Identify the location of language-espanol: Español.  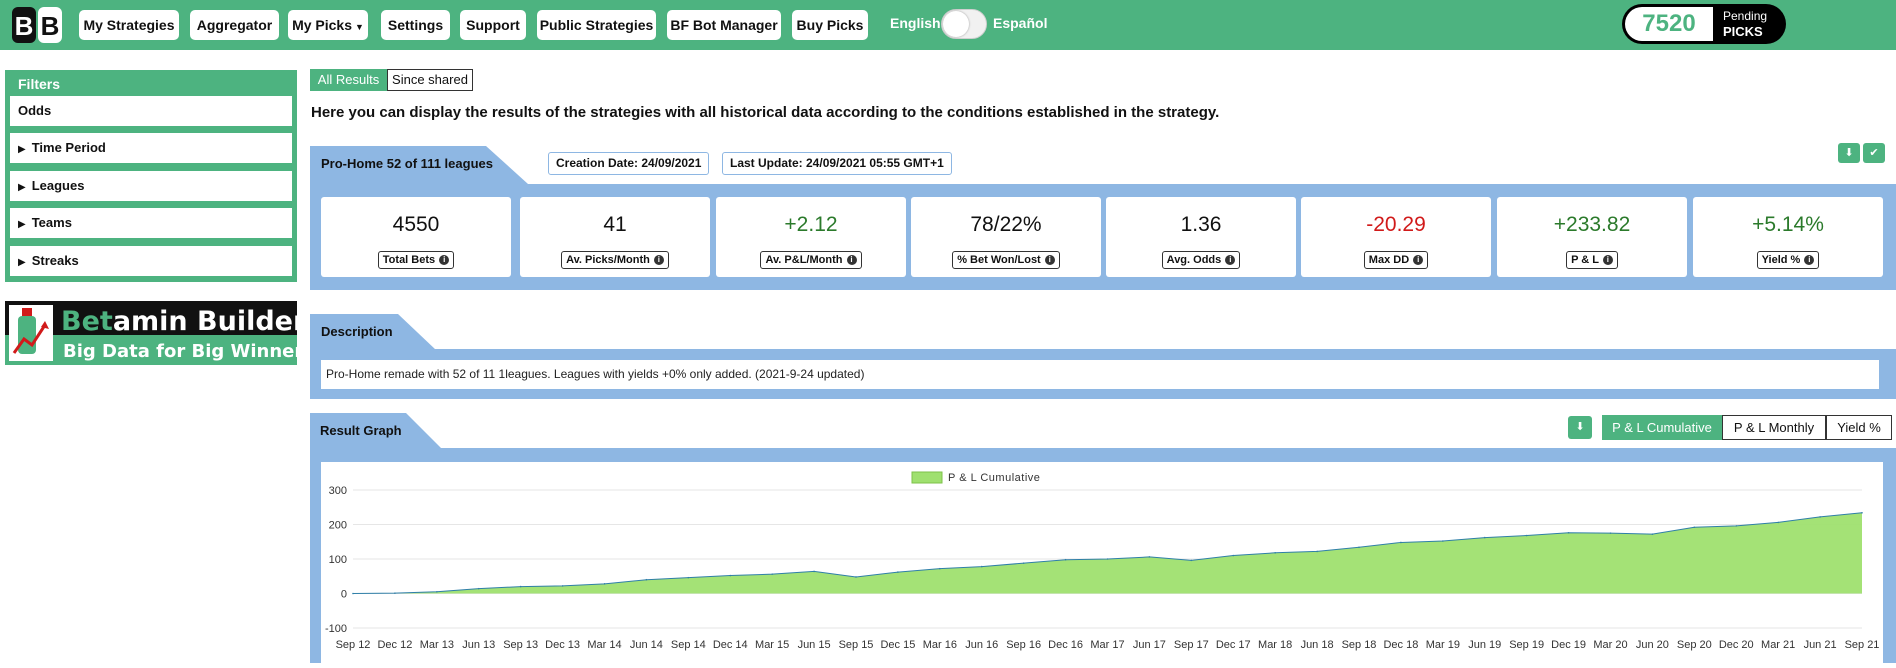
(1020, 23).